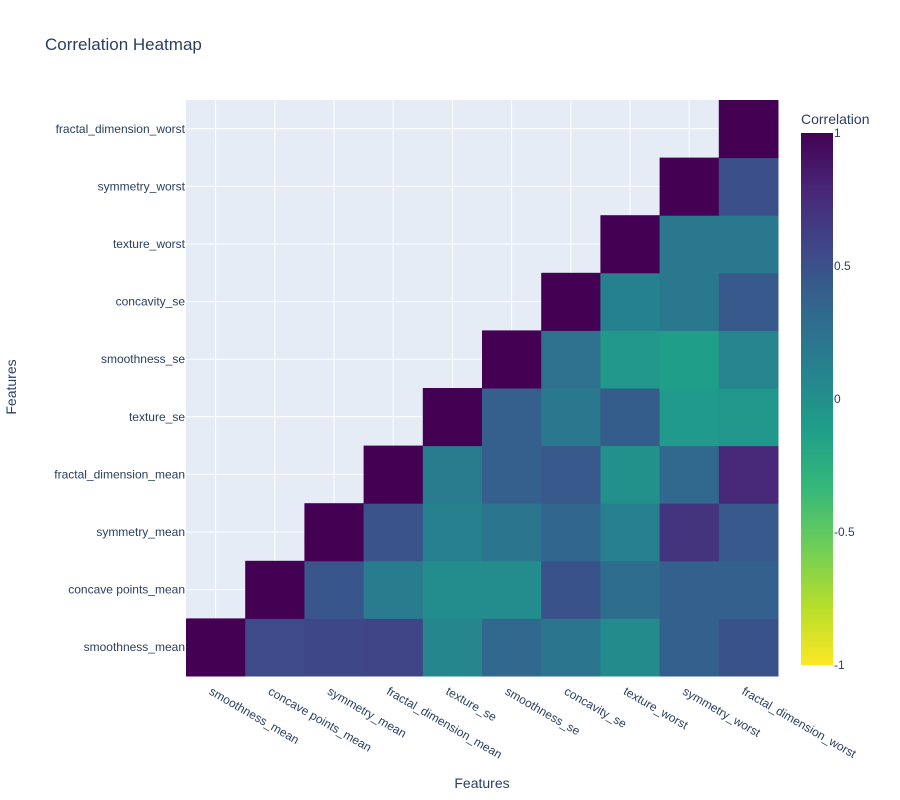 The height and width of the screenshot is (800, 900). Describe the element at coordinates (844, 399) in the screenshot. I see `colorbar-tick-labels: 1 0.5 0 -0.5 -1` at that location.